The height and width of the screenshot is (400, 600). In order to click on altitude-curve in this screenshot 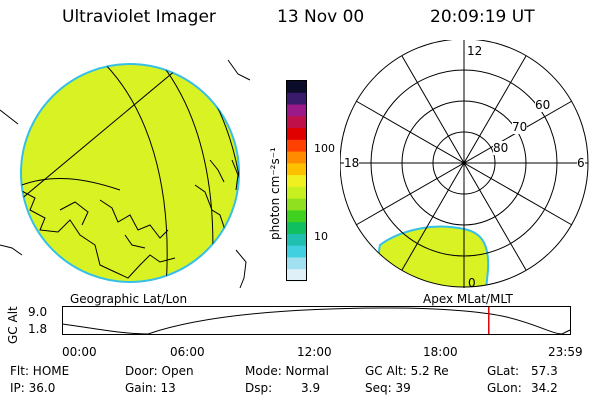, I will do `click(316, 321)`.